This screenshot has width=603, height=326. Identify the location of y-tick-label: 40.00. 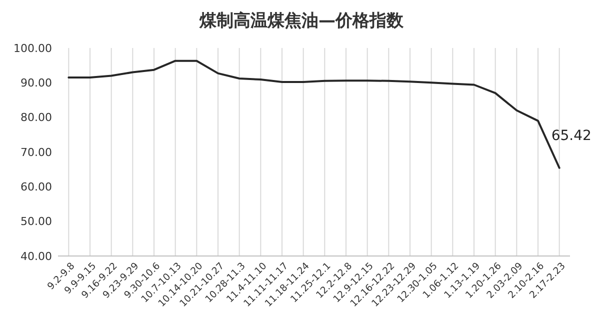
(36, 256).